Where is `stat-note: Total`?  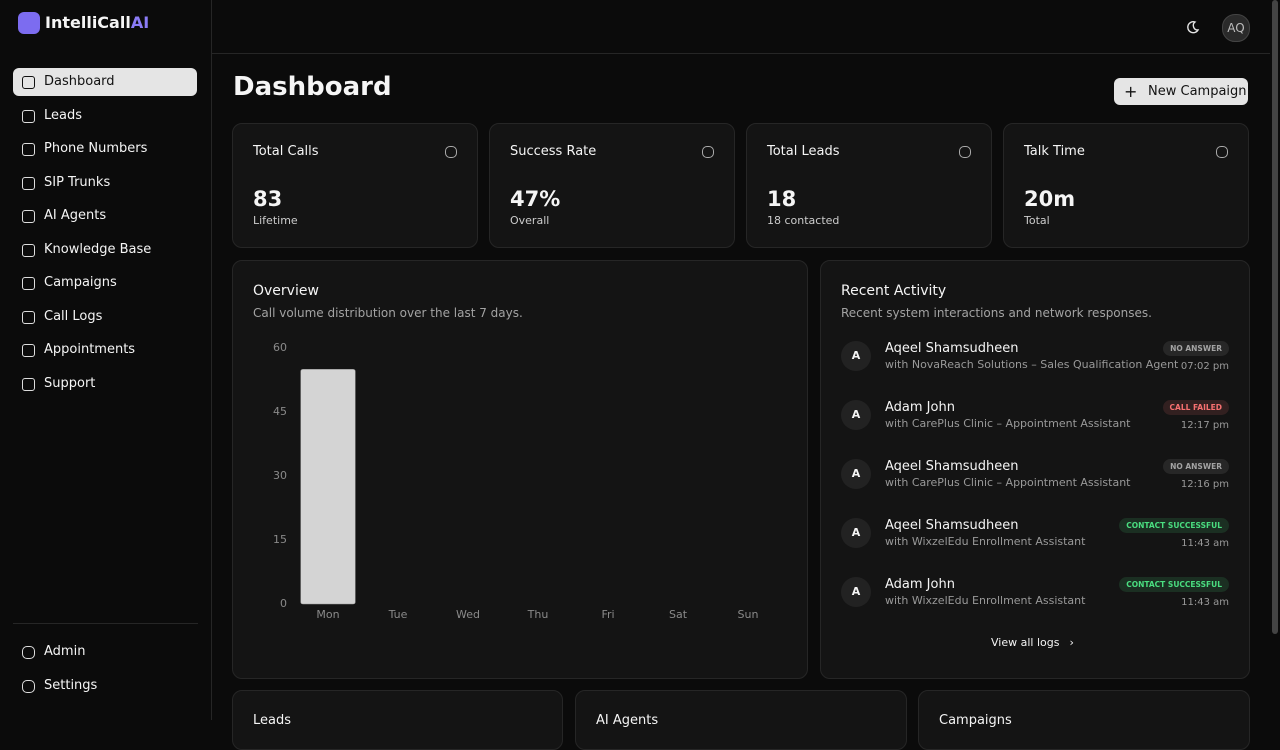 stat-note: Total is located at coordinates (1037, 220).